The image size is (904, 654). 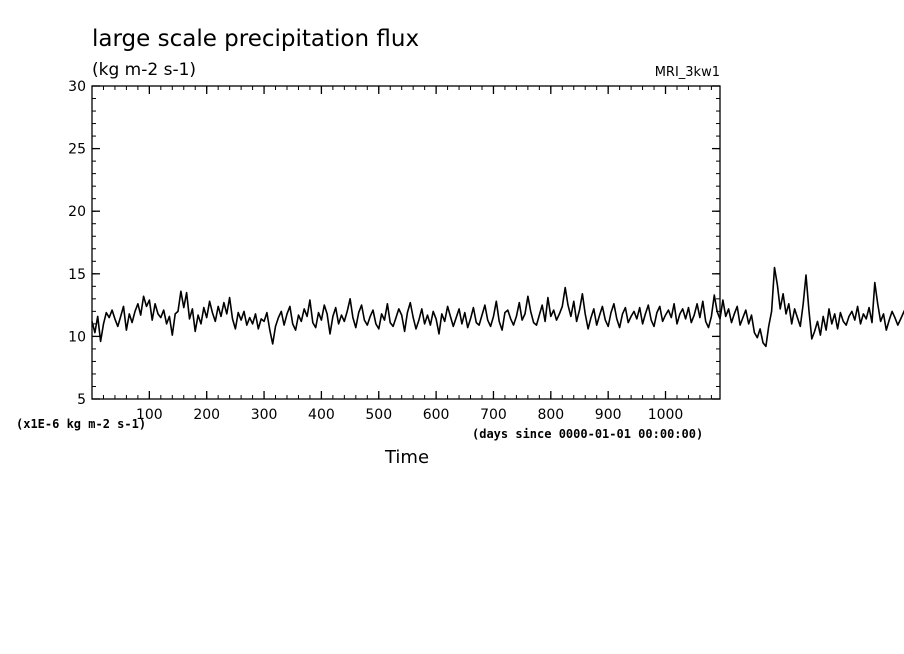 I want to click on y-tick-label: 20, so click(x=77, y=212).